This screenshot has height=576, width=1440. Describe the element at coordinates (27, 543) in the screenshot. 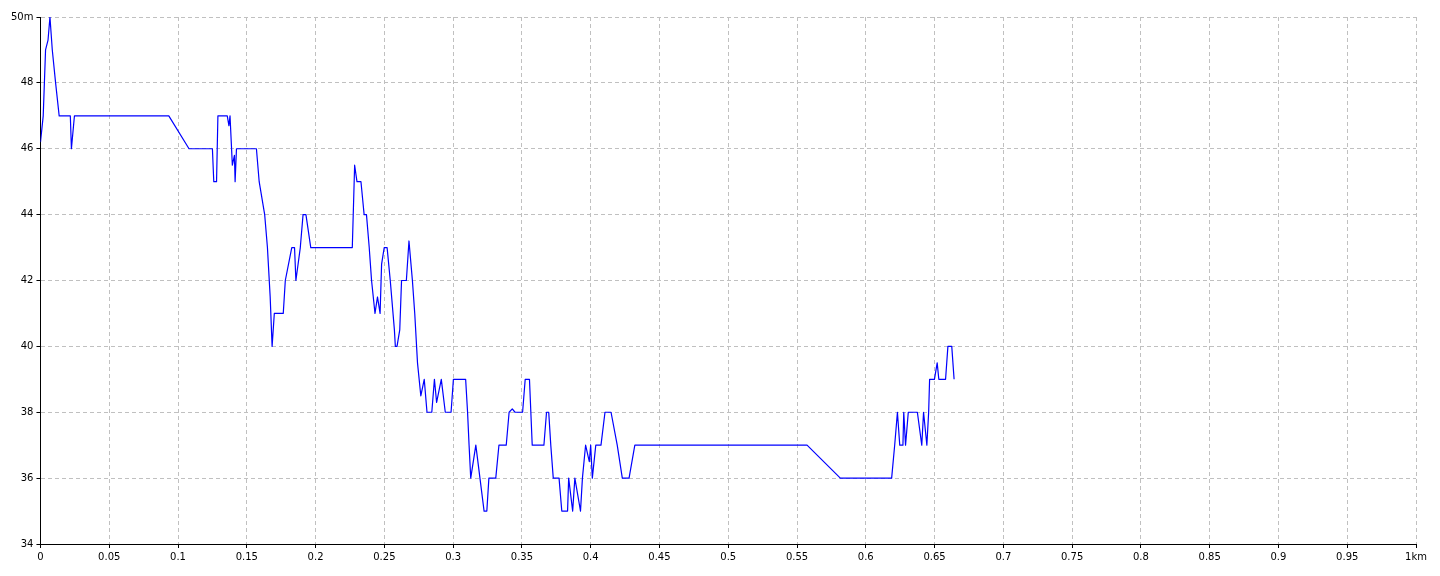

I see `y-tick-label: 34` at that location.